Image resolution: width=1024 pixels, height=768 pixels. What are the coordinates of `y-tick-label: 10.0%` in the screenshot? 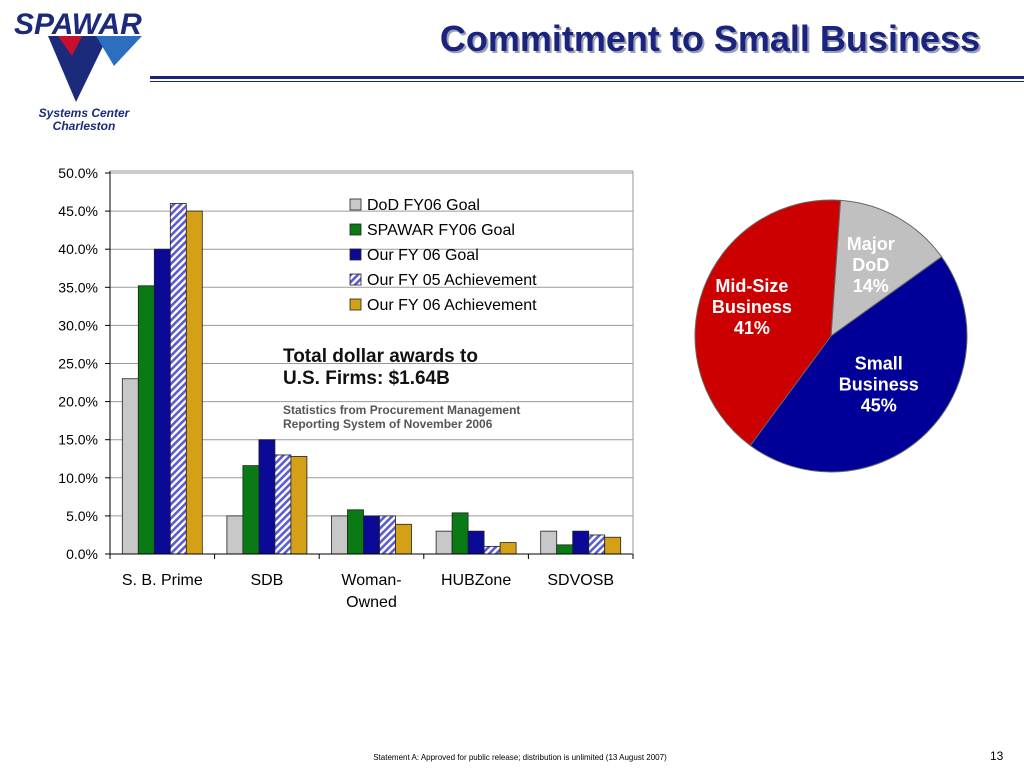 It's located at (78, 478).